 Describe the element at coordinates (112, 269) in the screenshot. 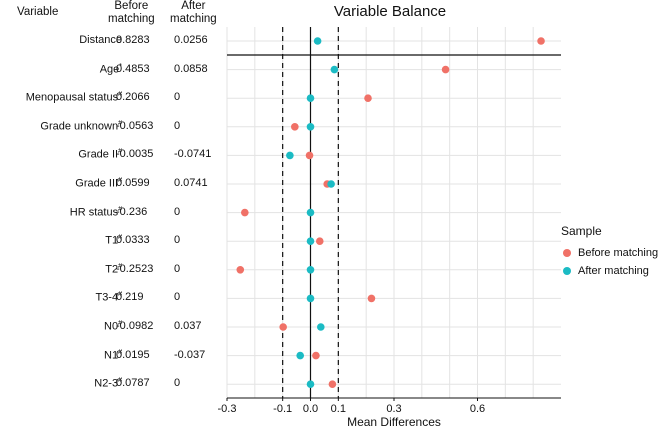

I see `variable-label-text: T2` at that location.